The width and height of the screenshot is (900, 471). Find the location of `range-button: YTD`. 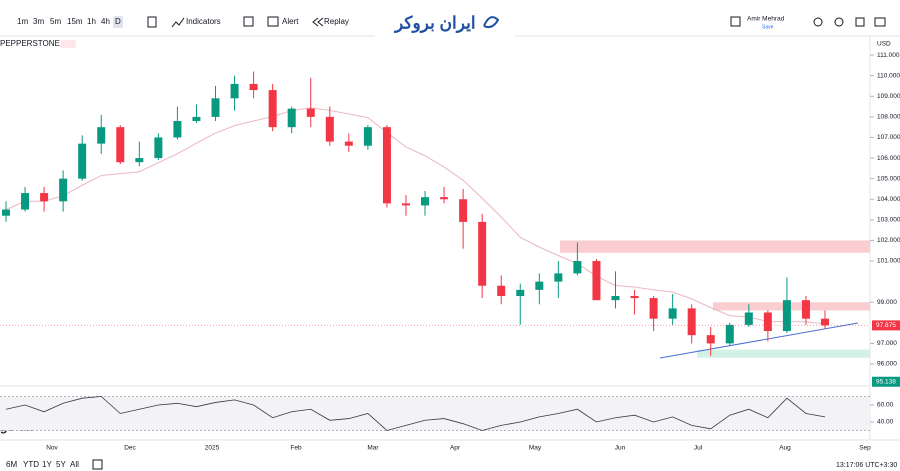

range-button: YTD is located at coordinates (31, 464).